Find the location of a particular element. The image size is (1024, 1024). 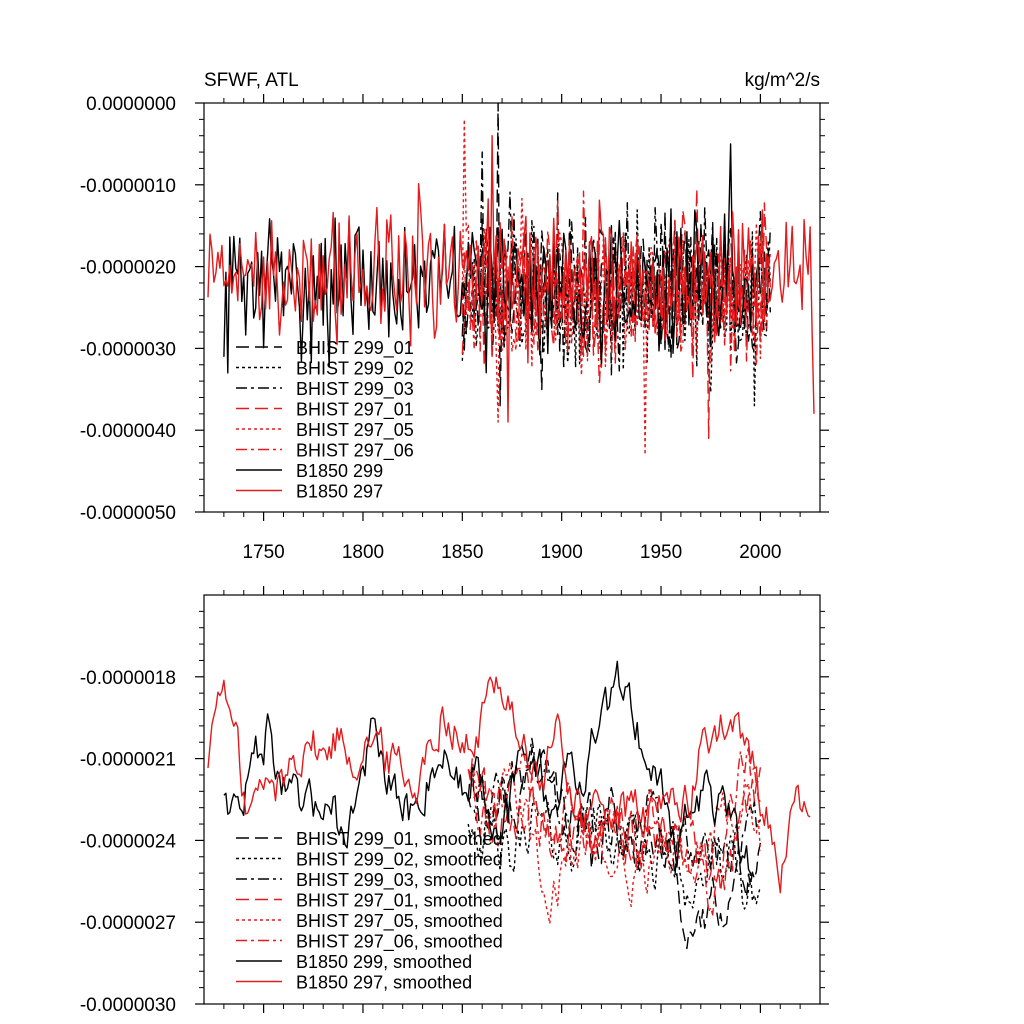

top-legend-label-1: BHIST 299_01 is located at coordinates (355, 348).